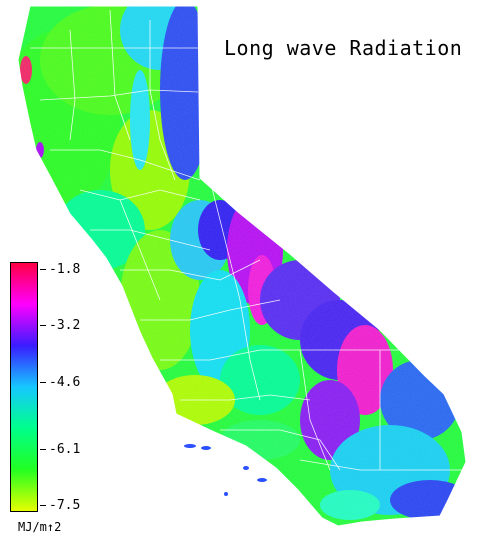 Image resolution: width=500 pixels, height=550 pixels. I want to click on map-title: Long wave Radiation, so click(343, 48).